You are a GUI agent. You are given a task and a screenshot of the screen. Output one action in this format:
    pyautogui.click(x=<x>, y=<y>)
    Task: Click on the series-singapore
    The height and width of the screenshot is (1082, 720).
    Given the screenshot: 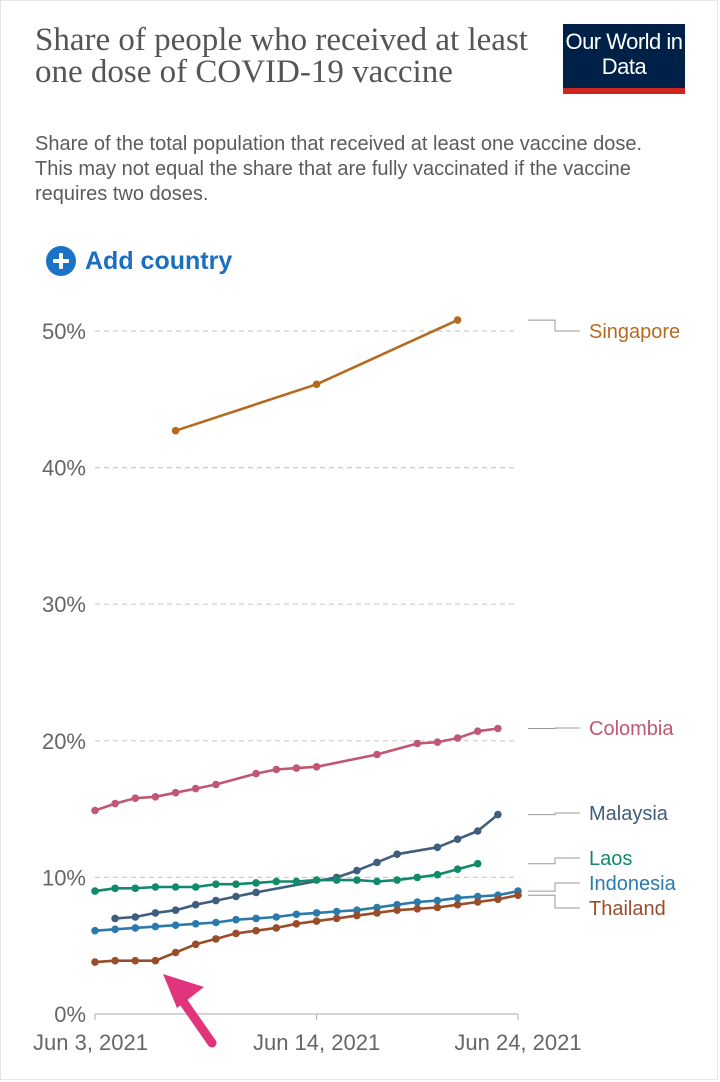 What is the action you would take?
    pyautogui.click(x=316, y=375)
    